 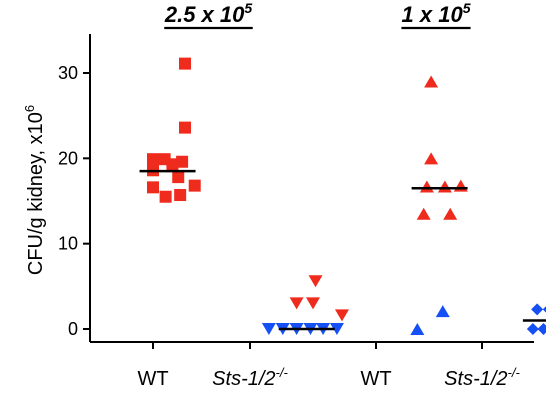 What do you see at coordinates (204, 14) in the screenshot?
I see `dose-header-text: 2.5 x 10` at bounding box center [204, 14].